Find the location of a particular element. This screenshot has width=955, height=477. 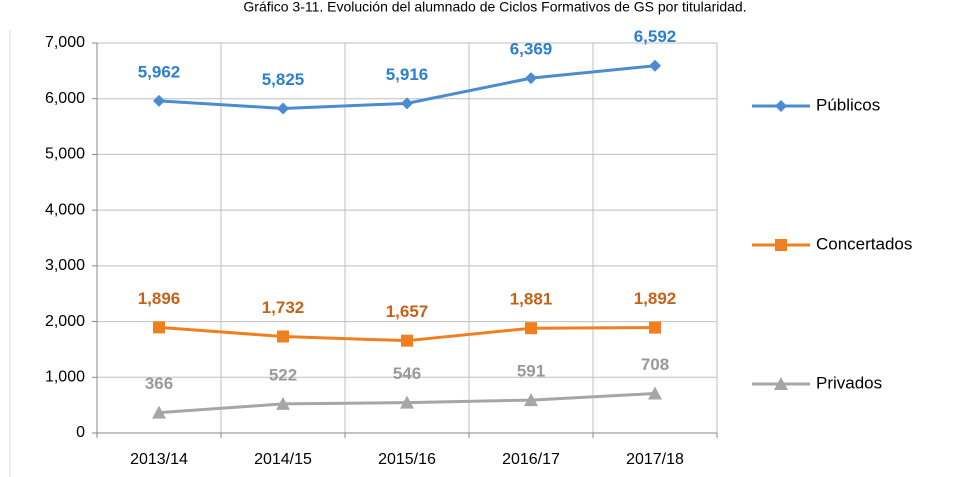

x-tick-label: 2016/17 is located at coordinates (531, 459).